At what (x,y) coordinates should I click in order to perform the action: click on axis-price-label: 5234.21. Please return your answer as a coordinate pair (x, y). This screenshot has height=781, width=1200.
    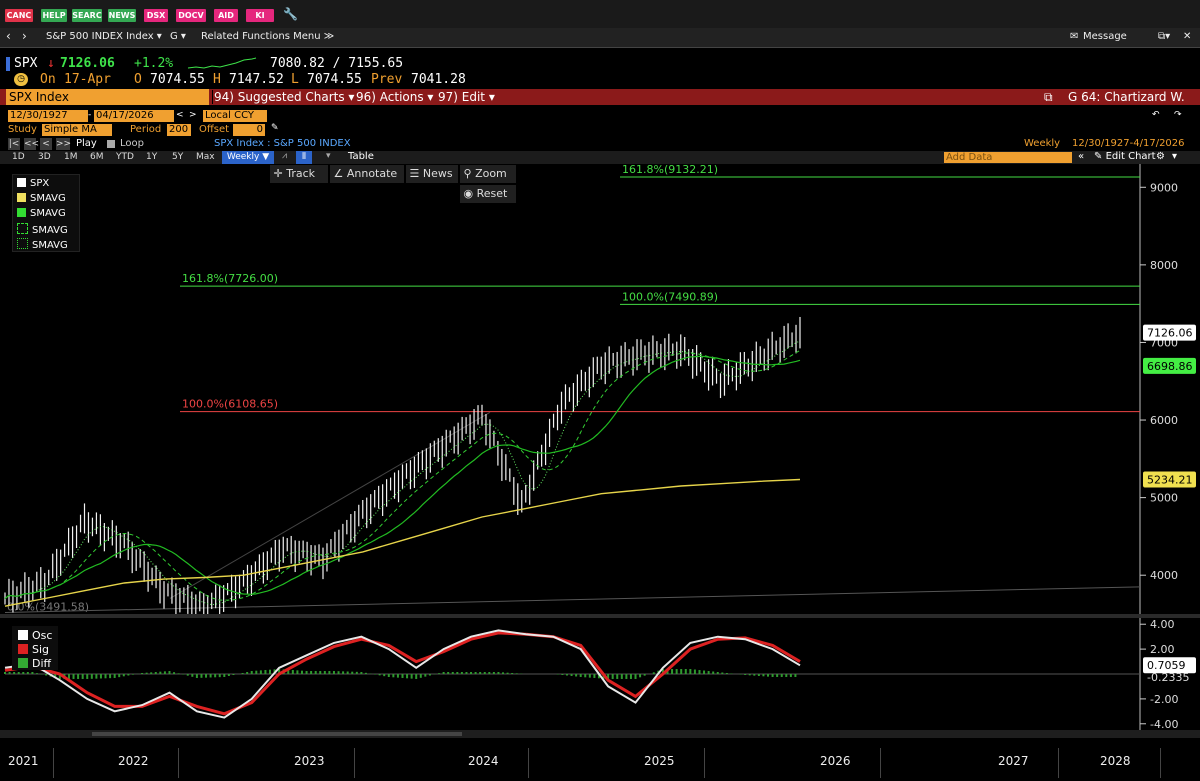
    Looking at the image, I should click on (1169, 479).